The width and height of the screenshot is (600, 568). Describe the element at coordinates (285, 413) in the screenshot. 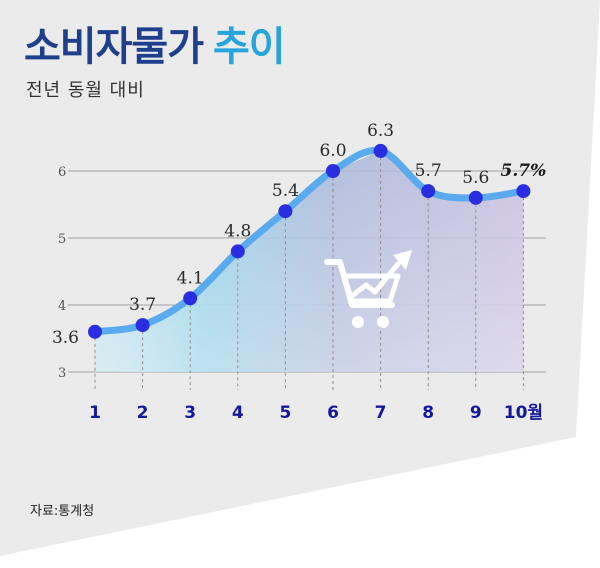

I see `x-tick-label: 5` at that location.